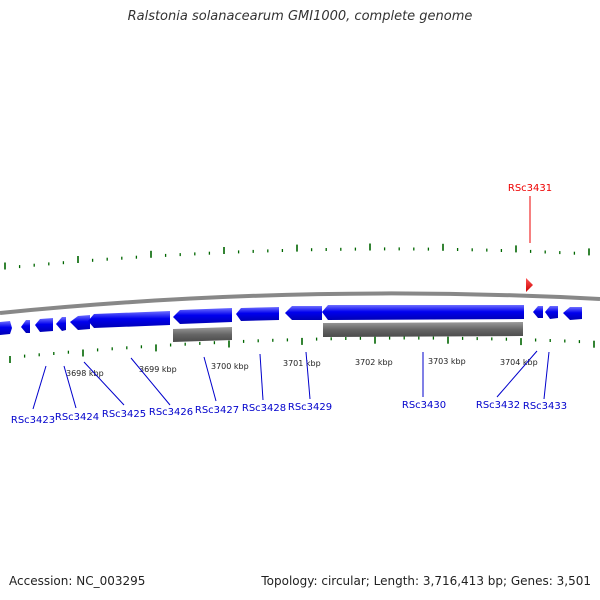  Describe the element at coordinates (572, 313) in the screenshot. I see `gene-arrow-rsc3433` at that location.